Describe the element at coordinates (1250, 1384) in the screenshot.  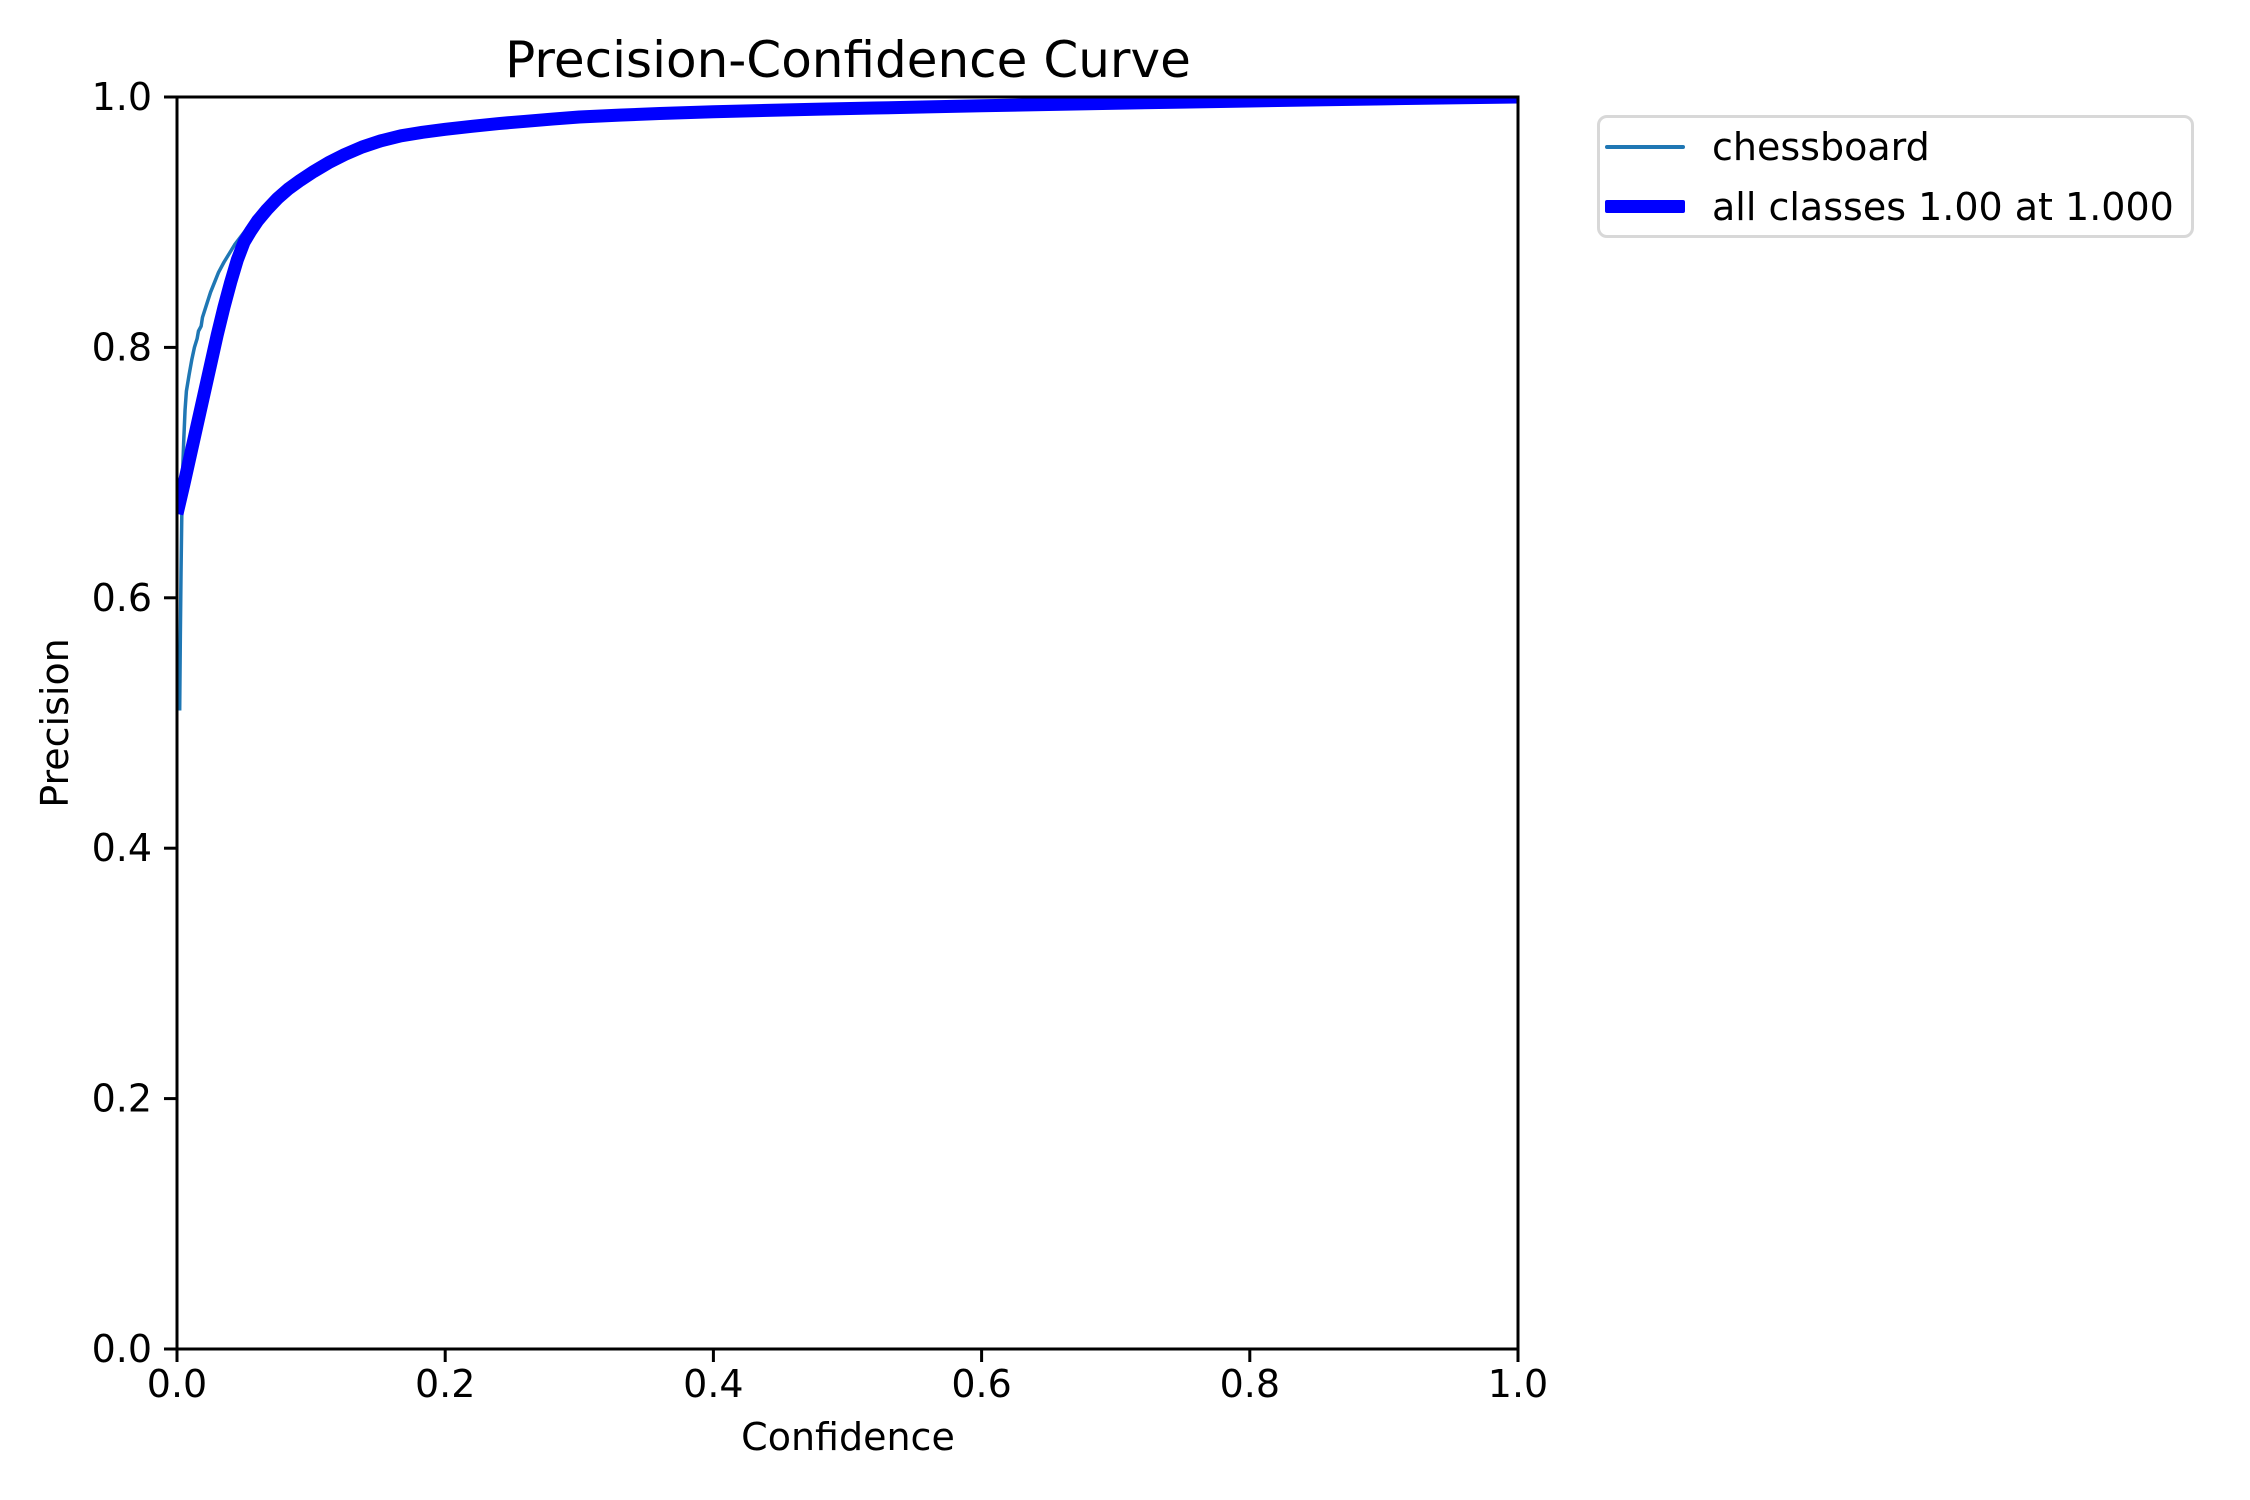
I see `x-tick-label: 0.8` at that location.